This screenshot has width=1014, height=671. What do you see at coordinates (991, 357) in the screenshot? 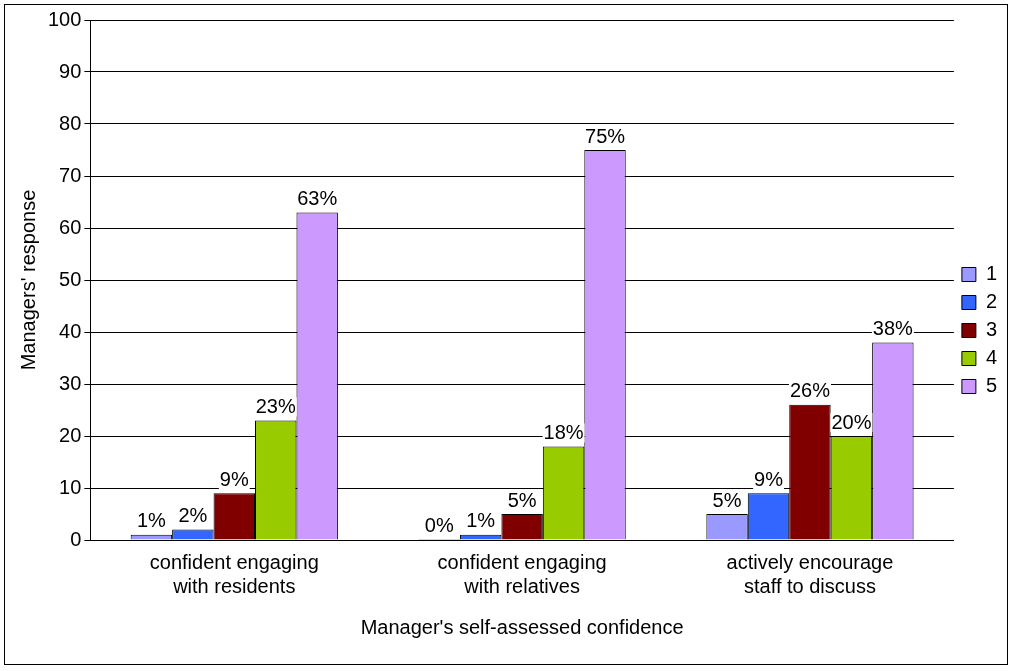
I see `legend-label: 4` at bounding box center [991, 357].